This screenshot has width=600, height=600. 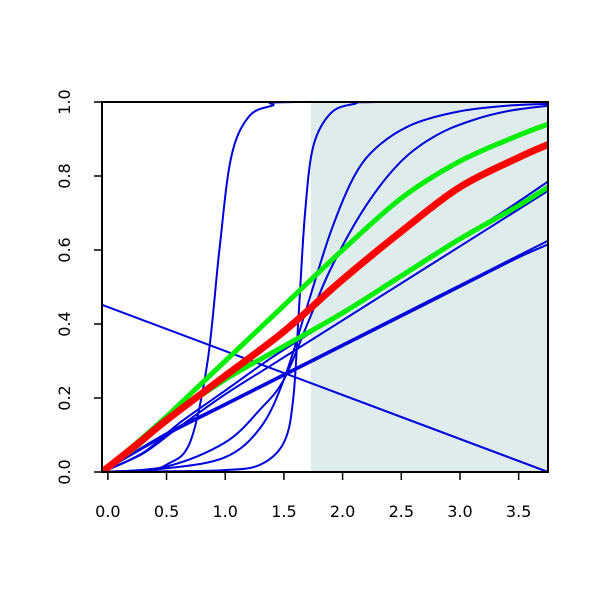 I want to click on x-tick-label: 2.5, so click(x=401, y=511).